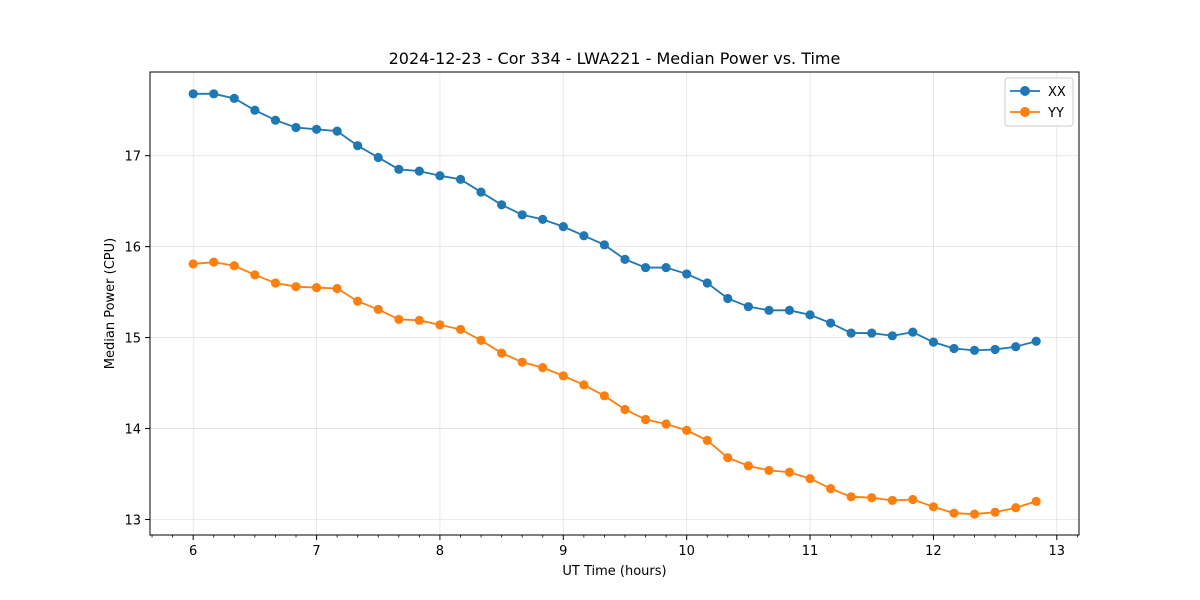 This screenshot has height=600, width=1200. What do you see at coordinates (1055, 113) in the screenshot?
I see `legend-label-yy: YY` at bounding box center [1055, 113].